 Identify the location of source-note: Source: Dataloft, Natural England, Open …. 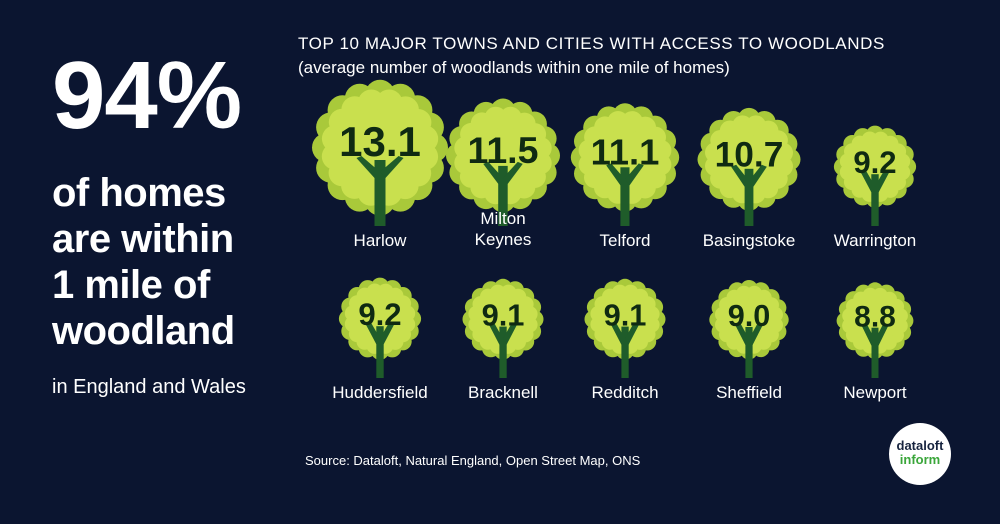
(473, 460).